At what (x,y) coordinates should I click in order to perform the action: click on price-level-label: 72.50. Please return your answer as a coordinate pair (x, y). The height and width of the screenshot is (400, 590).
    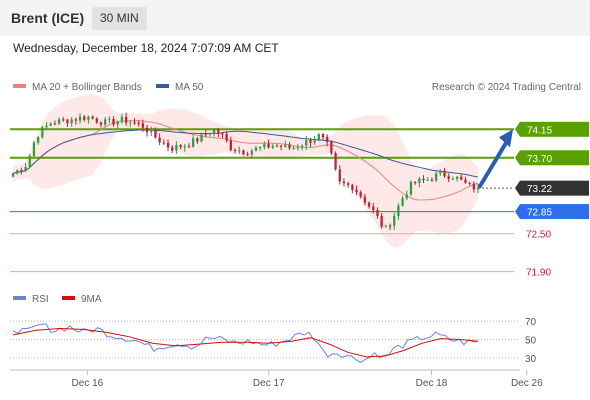
    Looking at the image, I should click on (538, 235).